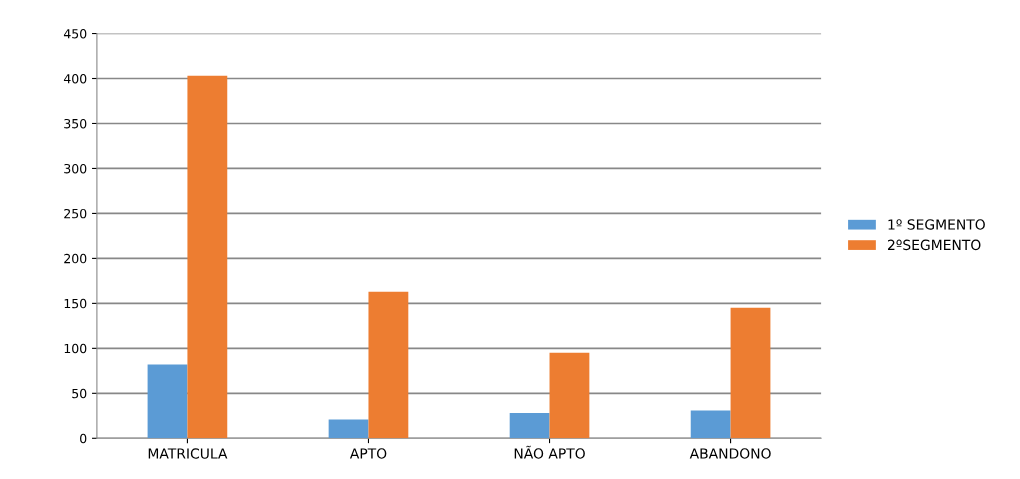 This screenshot has width=1020, height=479. I want to click on y-tick-label: 50, so click(79, 393).